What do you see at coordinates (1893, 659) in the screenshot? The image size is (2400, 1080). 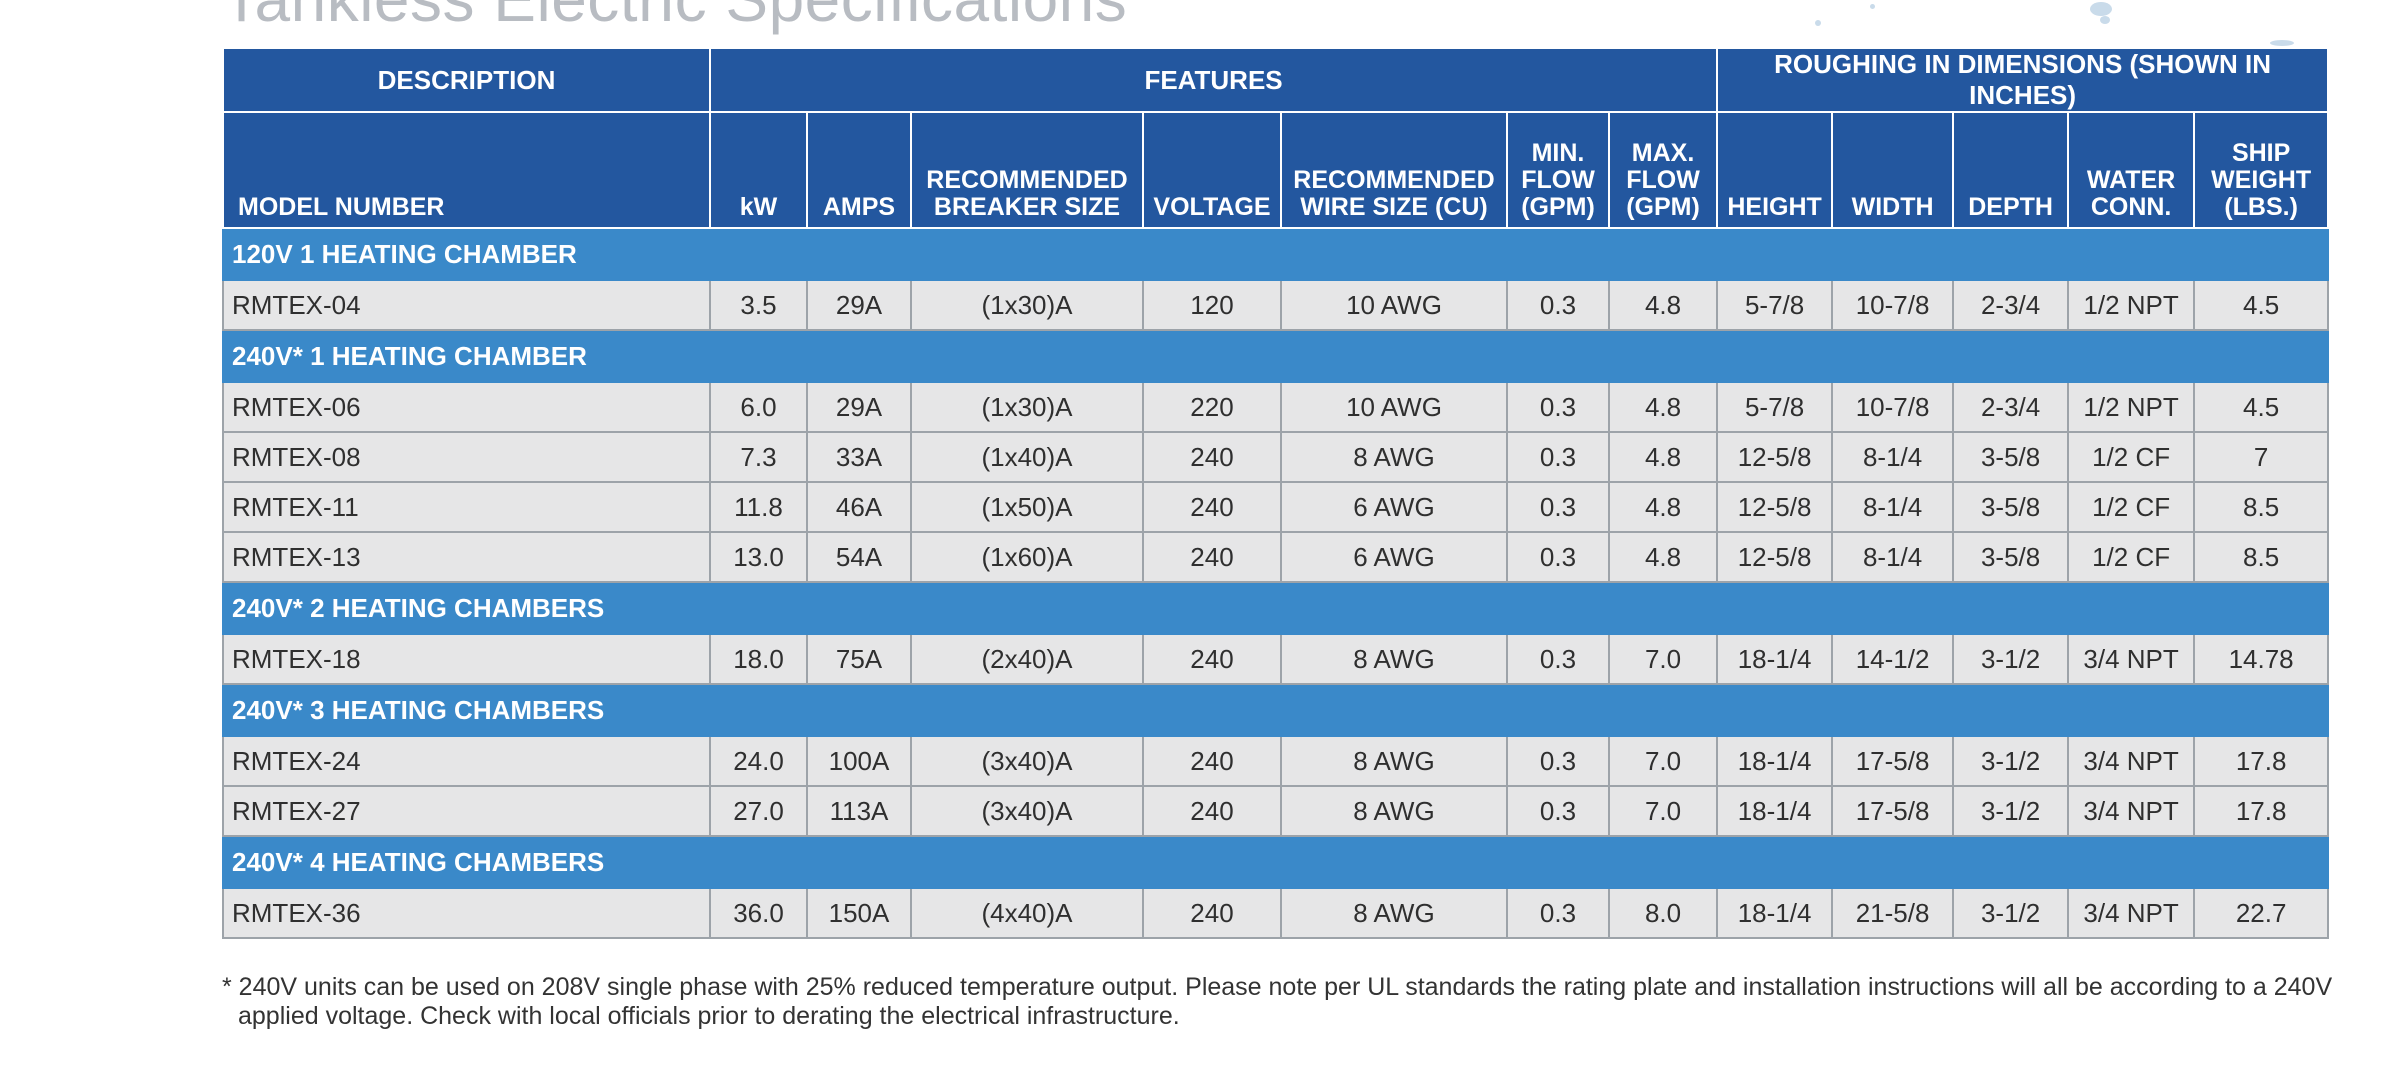 I see `table-cell: 14-1/2` at bounding box center [1893, 659].